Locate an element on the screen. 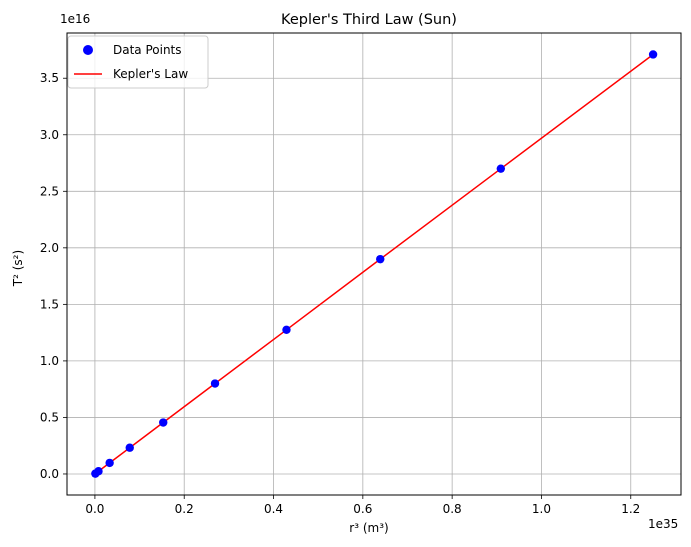  y-tick-label: 0.0 is located at coordinates (49, 474).